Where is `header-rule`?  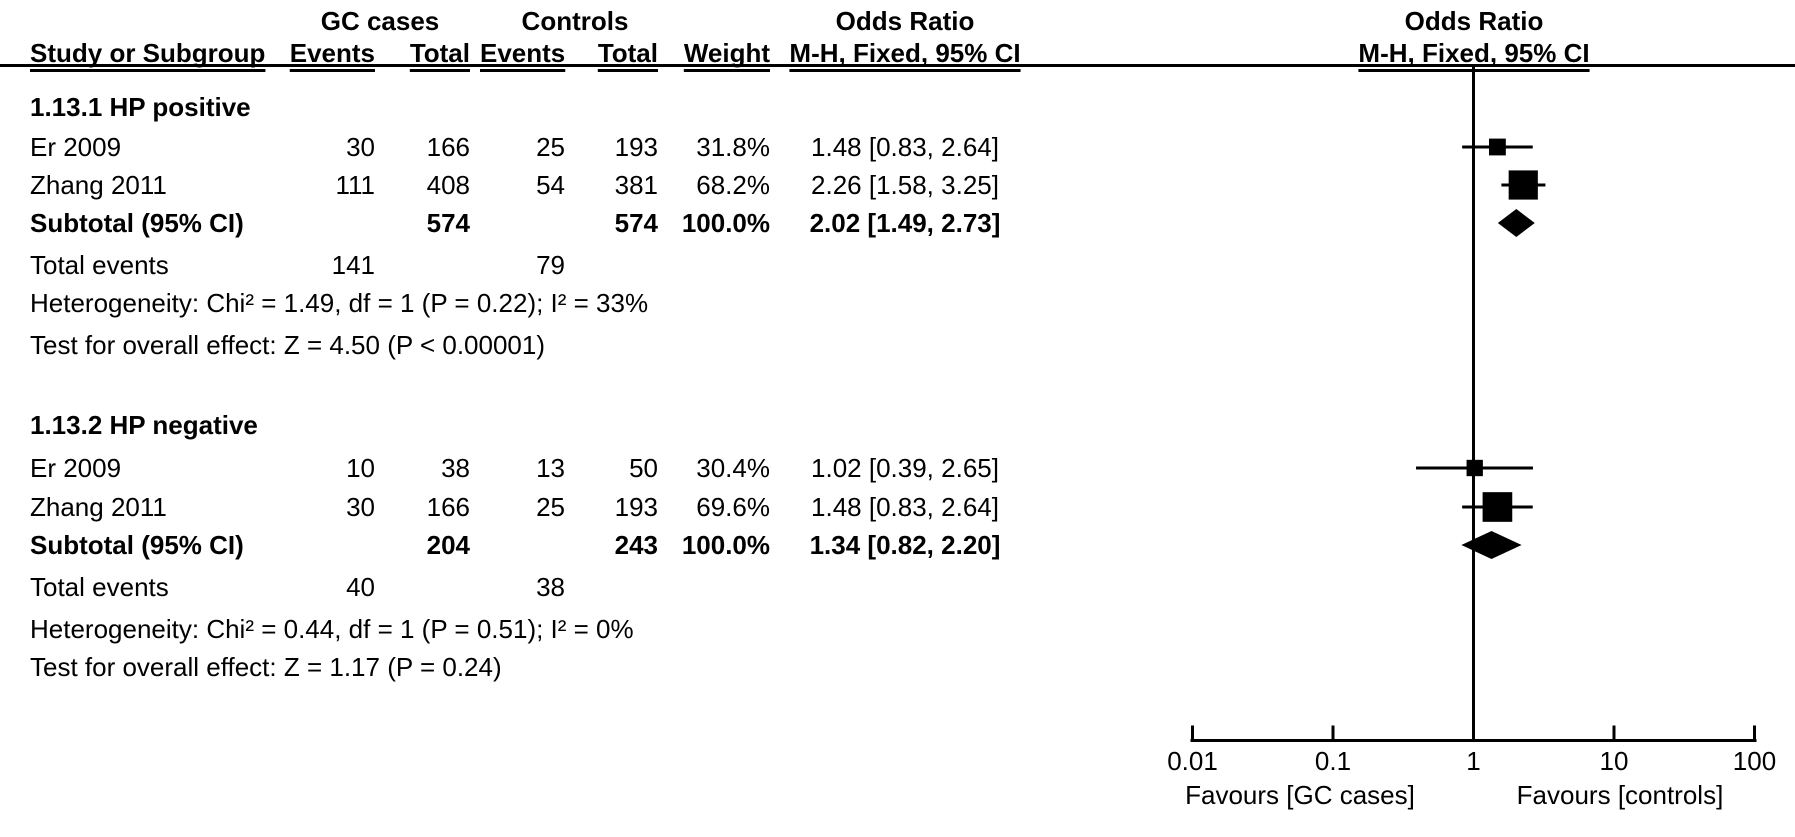 header-rule is located at coordinates (897, 65).